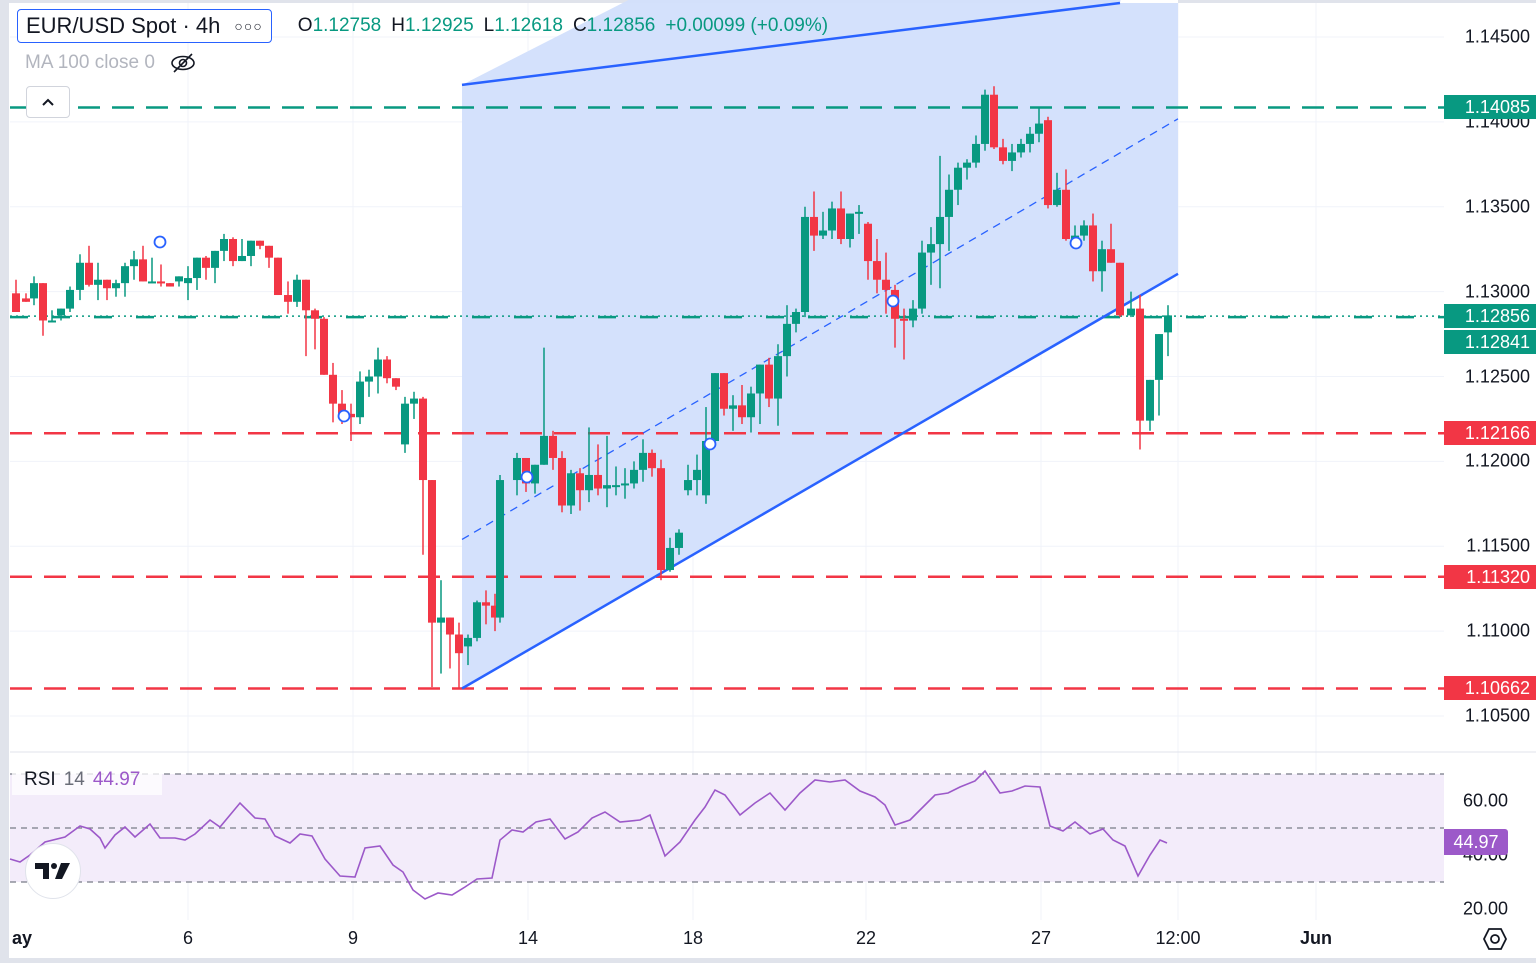 Image resolution: width=1536 pixels, height=963 pixels. Describe the element at coordinates (248, 26) in the screenshot. I see `more-dots-icon: ○○○` at that location.